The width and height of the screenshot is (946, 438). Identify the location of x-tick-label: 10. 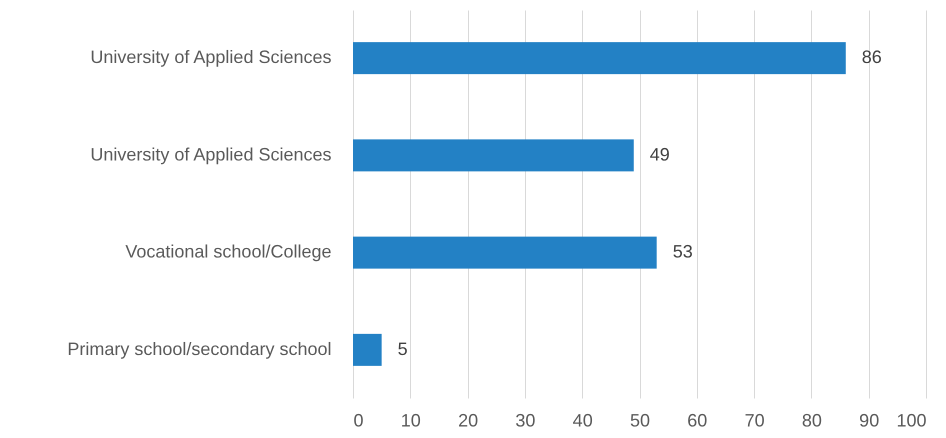
(410, 420).